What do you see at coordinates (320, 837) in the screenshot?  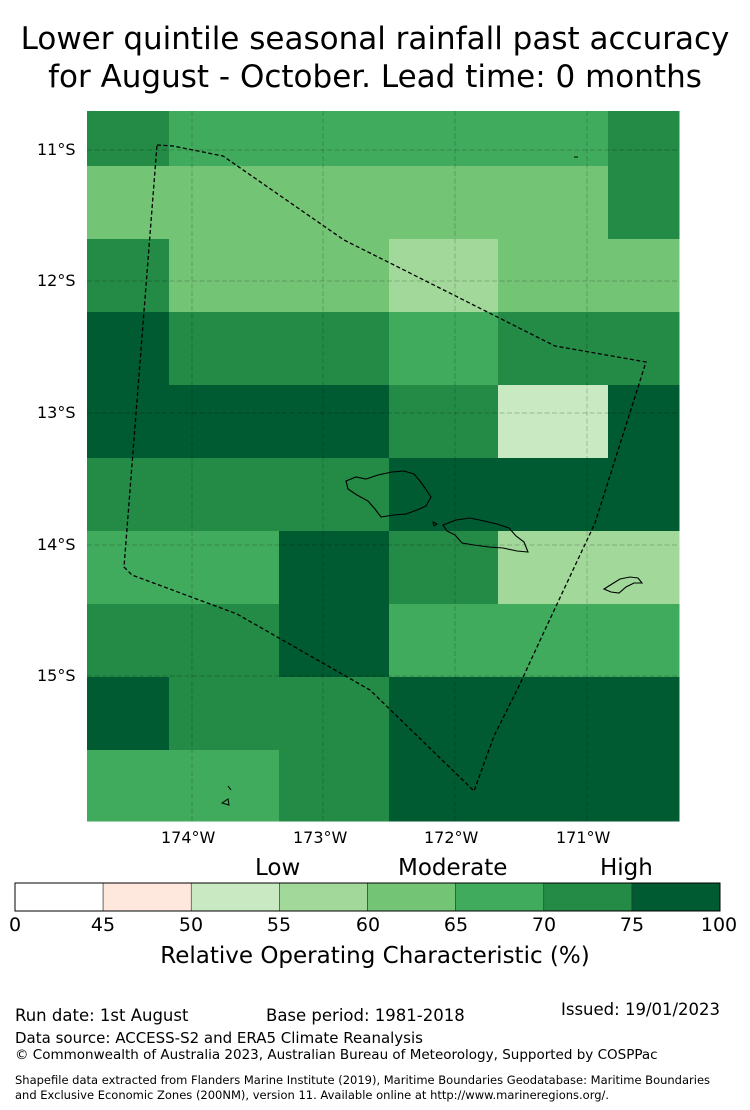 I see `lon-label-173w: 173°W` at bounding box center [320, 837].